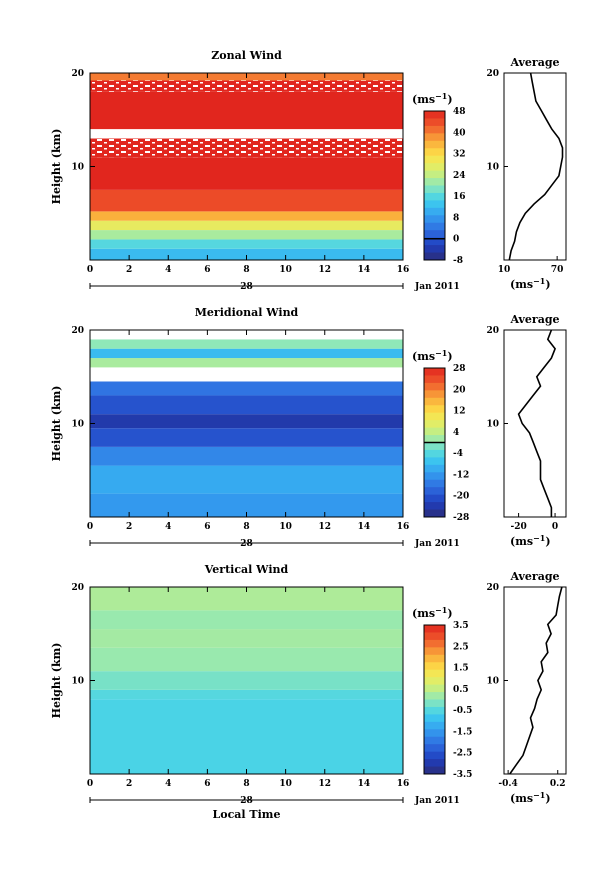 The image size is (616, 873). I want to click on average-x-tick-label: 0, so click(555, 527).